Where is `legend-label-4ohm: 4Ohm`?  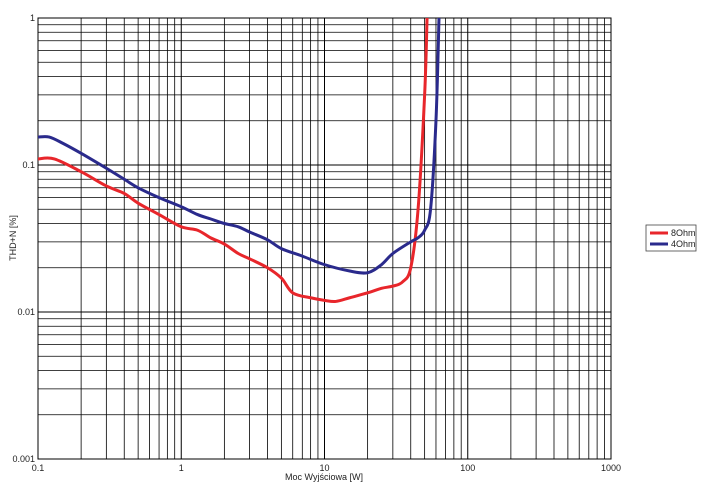
legend-label-4ohm: 4Ohm is located at coordinates (683, 244).